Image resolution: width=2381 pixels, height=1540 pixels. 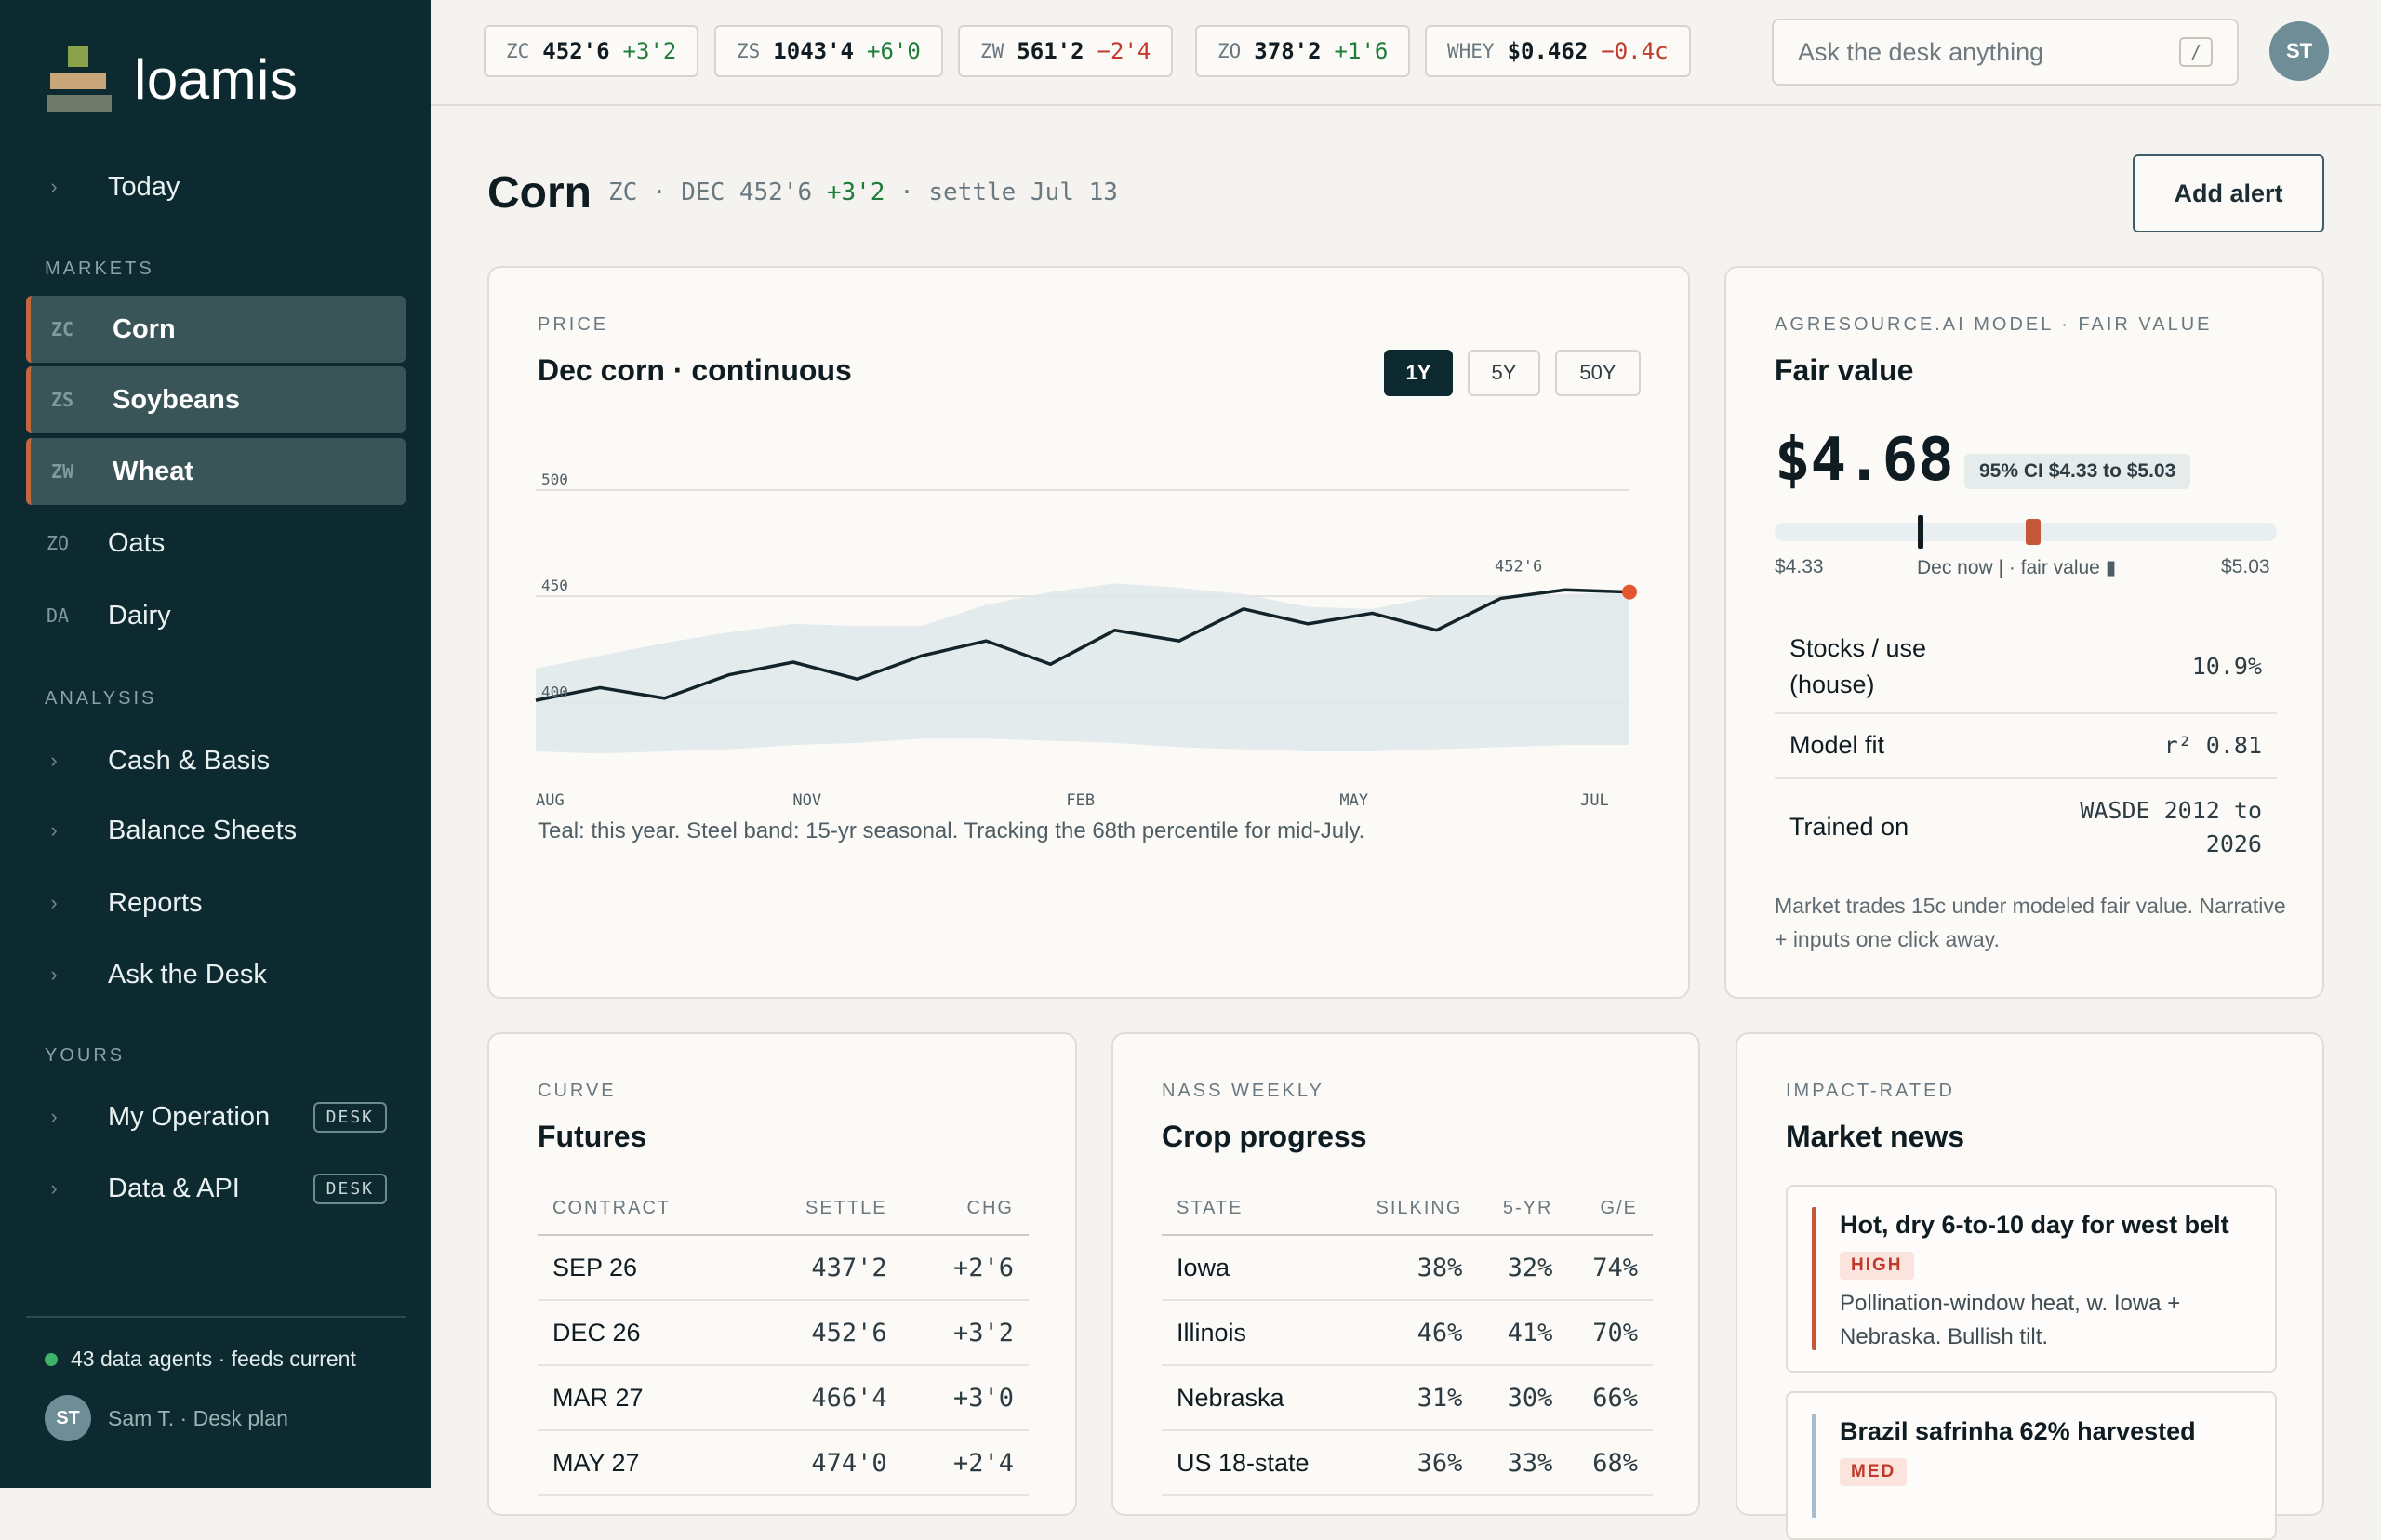 I want to click on search-box: /, so click(x=2006, y=52).